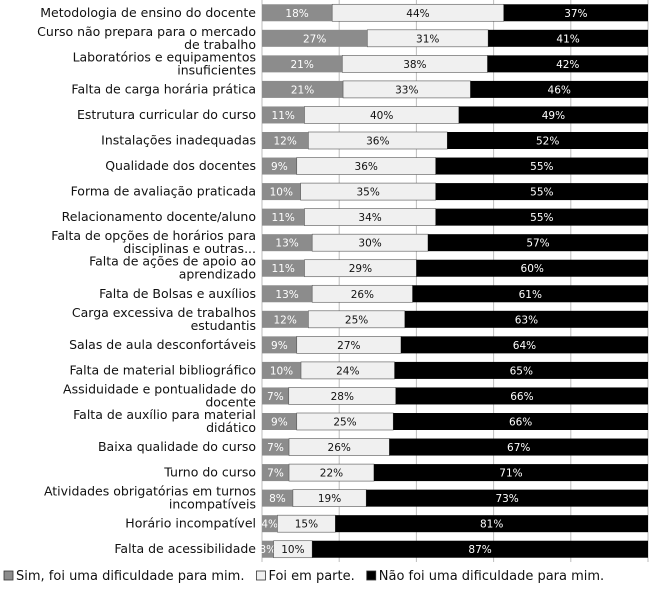 The image size is (650, 591). Describe the element at coordinates (185, 548) in the screenshot. I see `category-label: Falta de acessibilidade` at that location.